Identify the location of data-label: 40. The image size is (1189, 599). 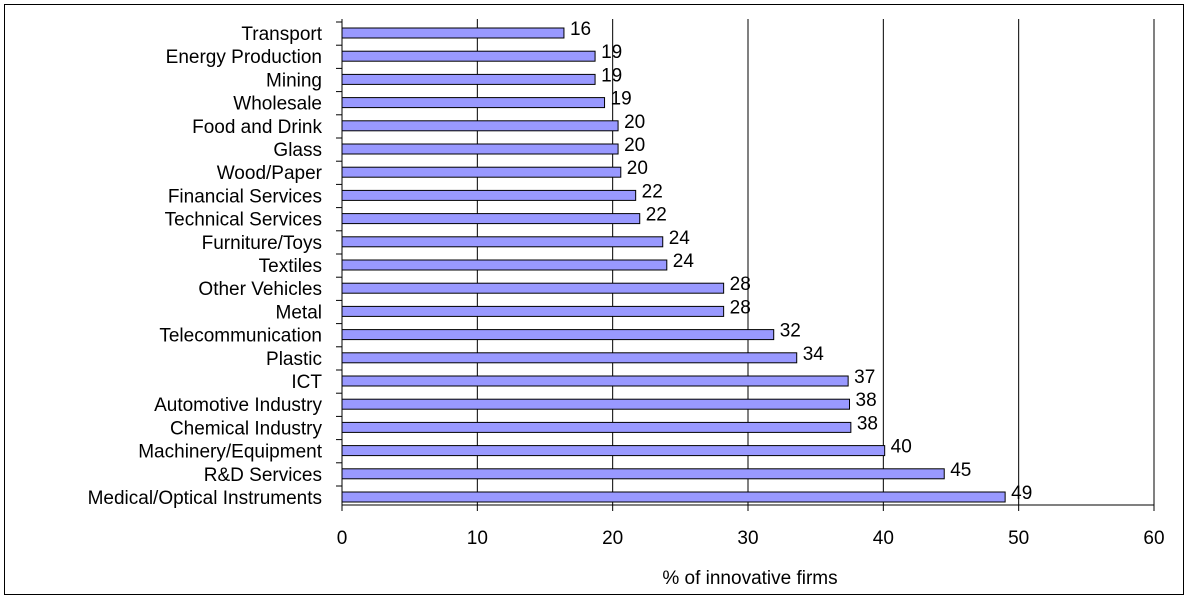
(901, 447).